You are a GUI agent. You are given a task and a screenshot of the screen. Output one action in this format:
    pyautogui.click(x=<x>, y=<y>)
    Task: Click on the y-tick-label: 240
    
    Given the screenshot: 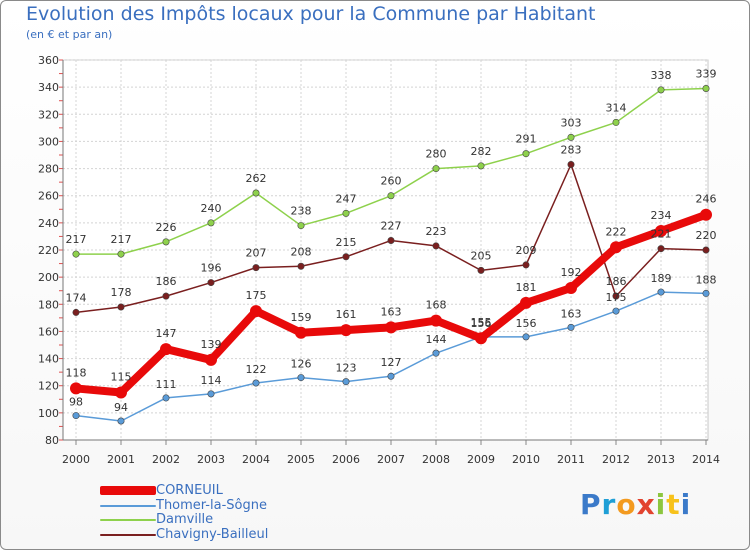 What is the action you would take?
    pyautogui.click(x=48, y=223)
    